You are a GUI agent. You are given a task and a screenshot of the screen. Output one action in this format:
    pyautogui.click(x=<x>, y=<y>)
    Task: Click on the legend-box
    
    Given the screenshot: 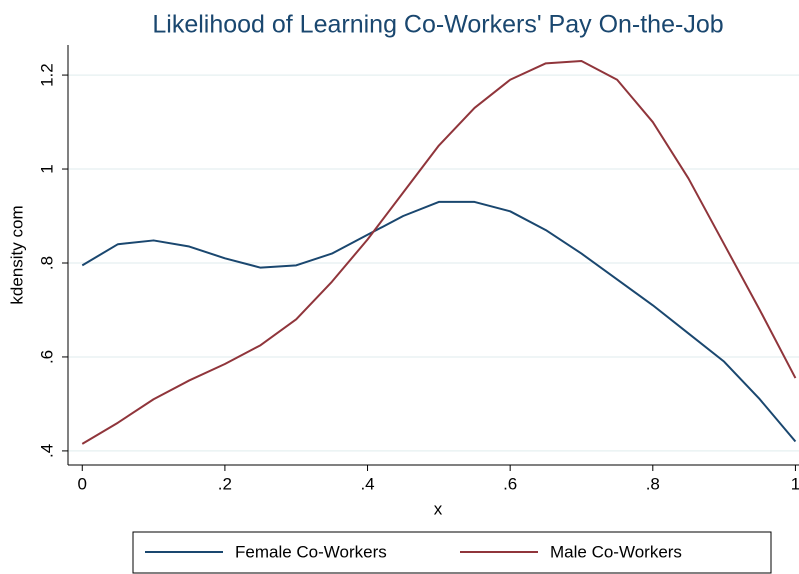 What is the action you would take?
    pyautogui.click(x=452, y=552)
    